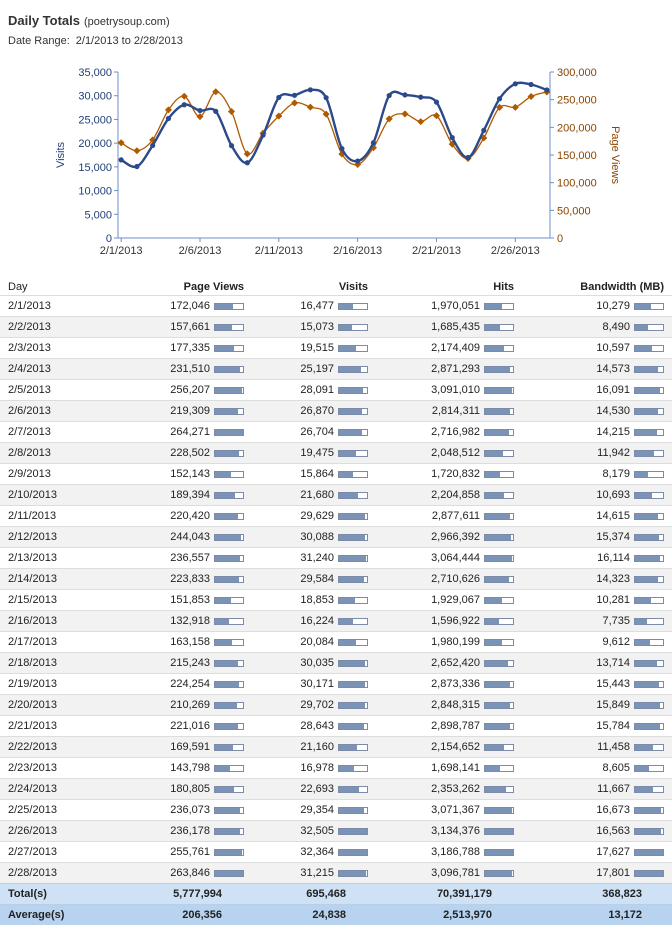 The width and height of the screenshot is (672, 925). I want to click on x-tick-label: 2/16/2013, so click(357, 251).